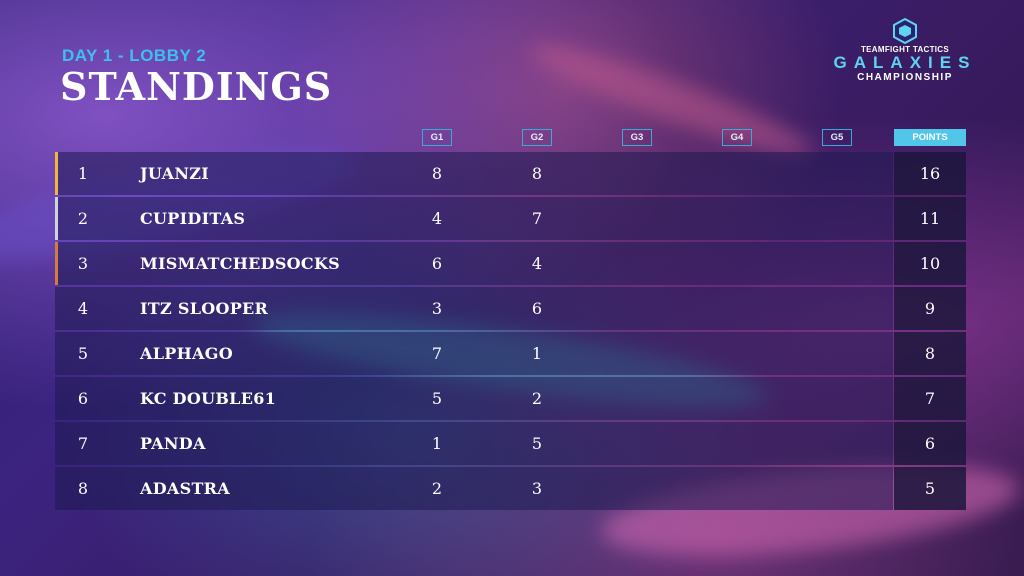 This screenshot has height=576, width=1024. What do you see at coordinates (537, 488) in the screenshot?
I see `game-g2-score: 3` at bounding box center [537, 488].